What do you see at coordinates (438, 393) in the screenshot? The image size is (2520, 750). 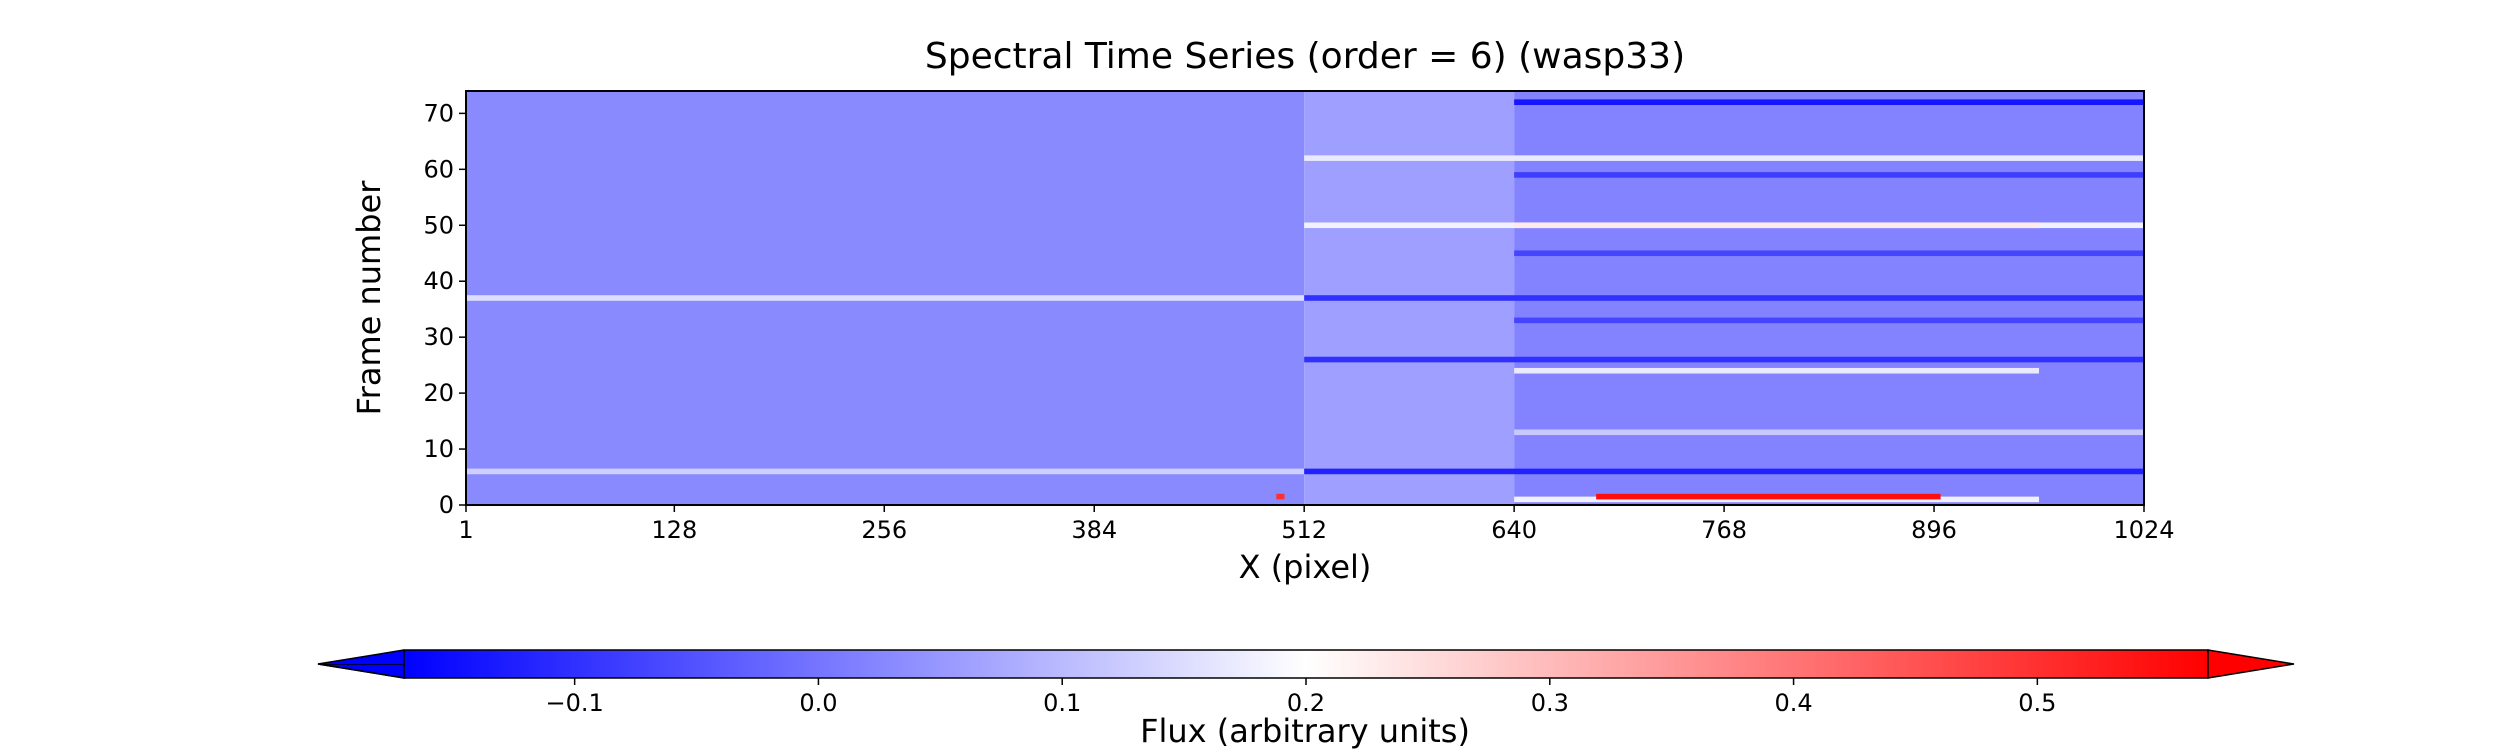 I see `y-tick-label: 20` at bounding box center [438, 393].